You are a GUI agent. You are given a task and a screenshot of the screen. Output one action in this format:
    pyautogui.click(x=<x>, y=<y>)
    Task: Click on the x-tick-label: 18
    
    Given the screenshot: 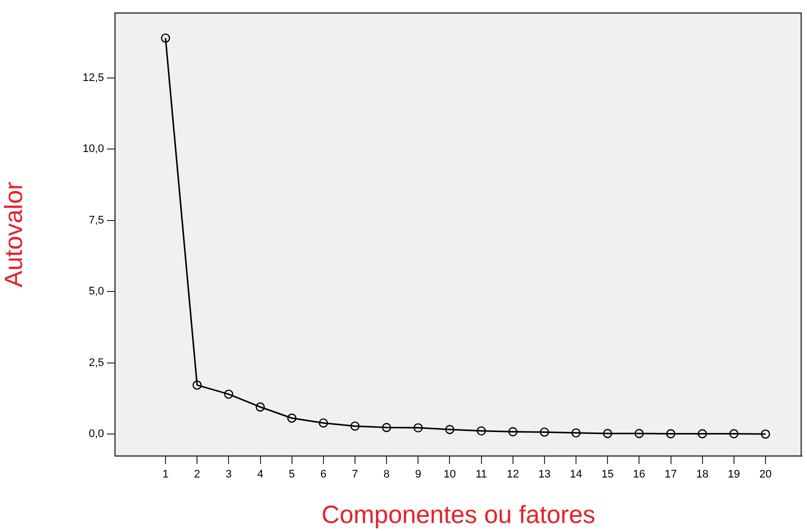 What is the action you would take?
    pyautogui.click(x=702, y=474)
    